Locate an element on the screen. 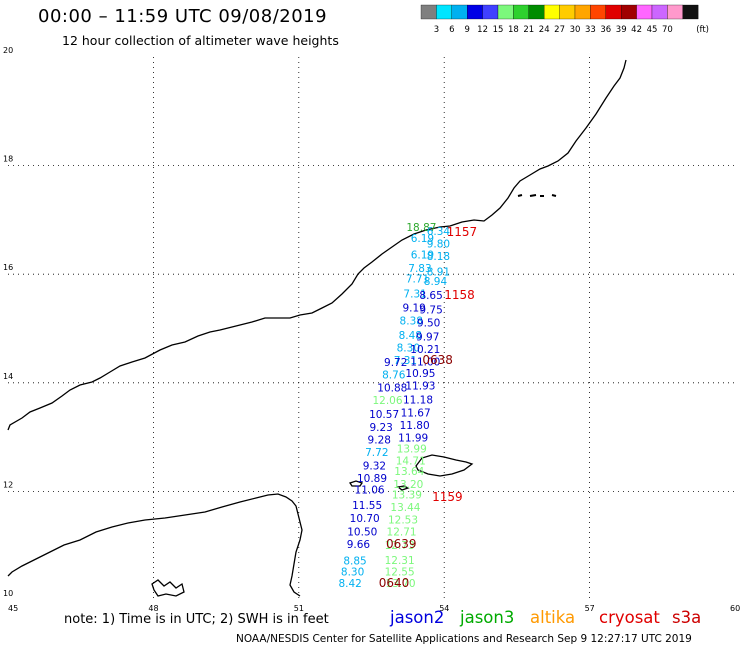 The width and height of the screenshot is (740, 650). wave-height-value: 12.53 is located at coordinates (403, 520).